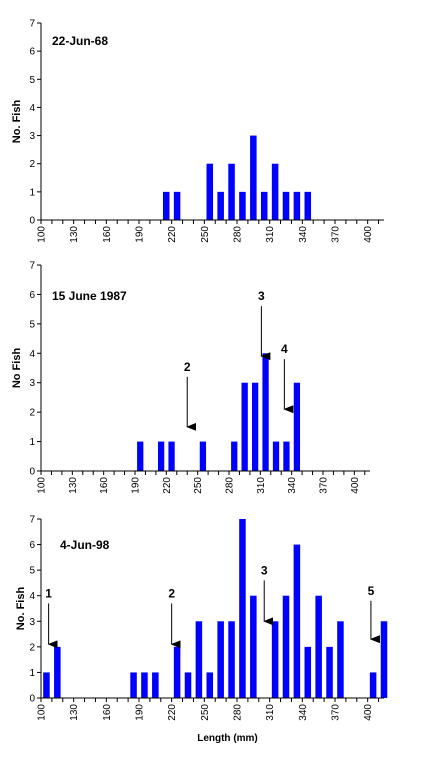 The height and width of the screenshot is (759, 428). Describe the element at coordinates (107, 712) in the screenshot. I see `x-tick-label: 160` at that location.